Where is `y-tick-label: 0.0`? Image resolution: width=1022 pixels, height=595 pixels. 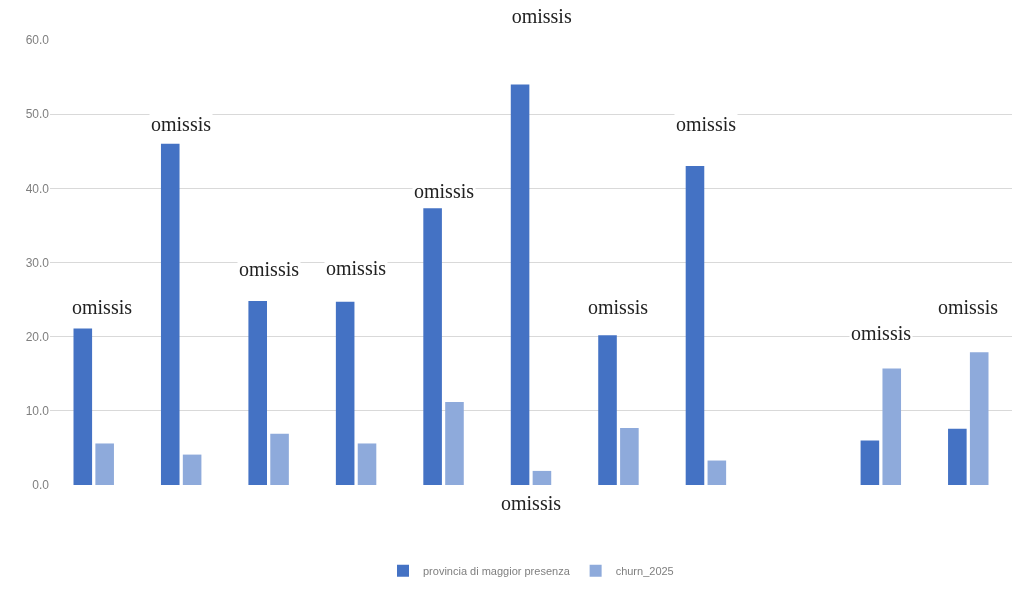 y-tick-label: 0.0 is located at coordinates (41, 485).